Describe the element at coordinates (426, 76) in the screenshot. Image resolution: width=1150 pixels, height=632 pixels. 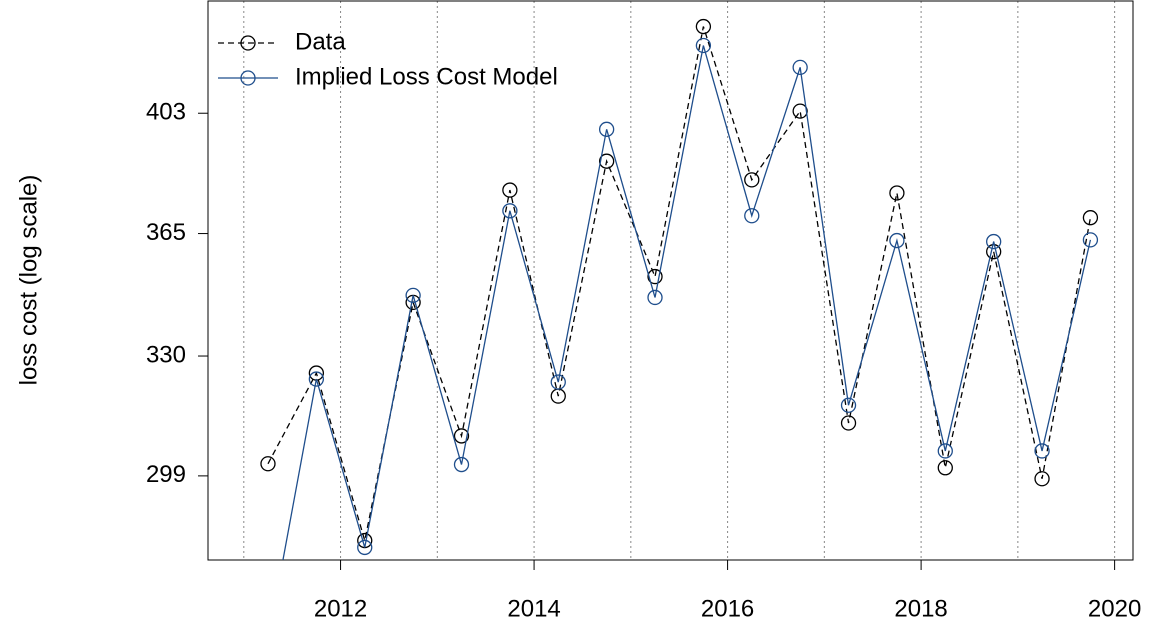
I see `legend-label: Implied Loss Cost Model` at that location.